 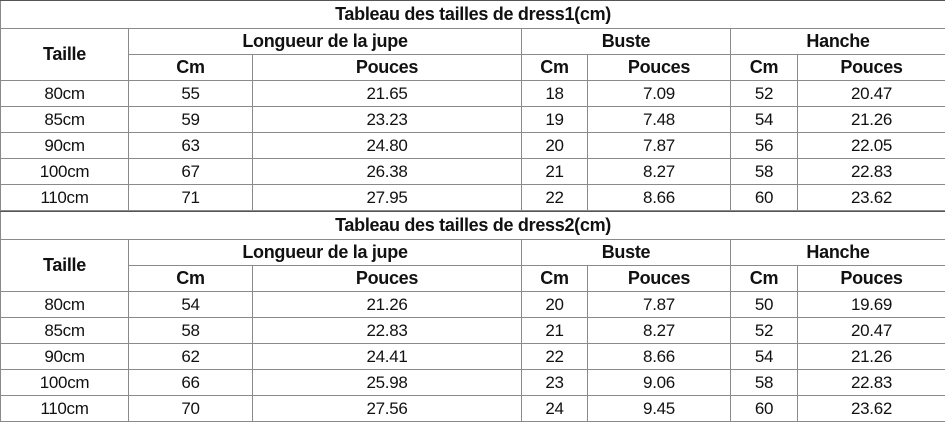 I want to click on cell-skirt-cm: 59, so click(x=191, y=120).